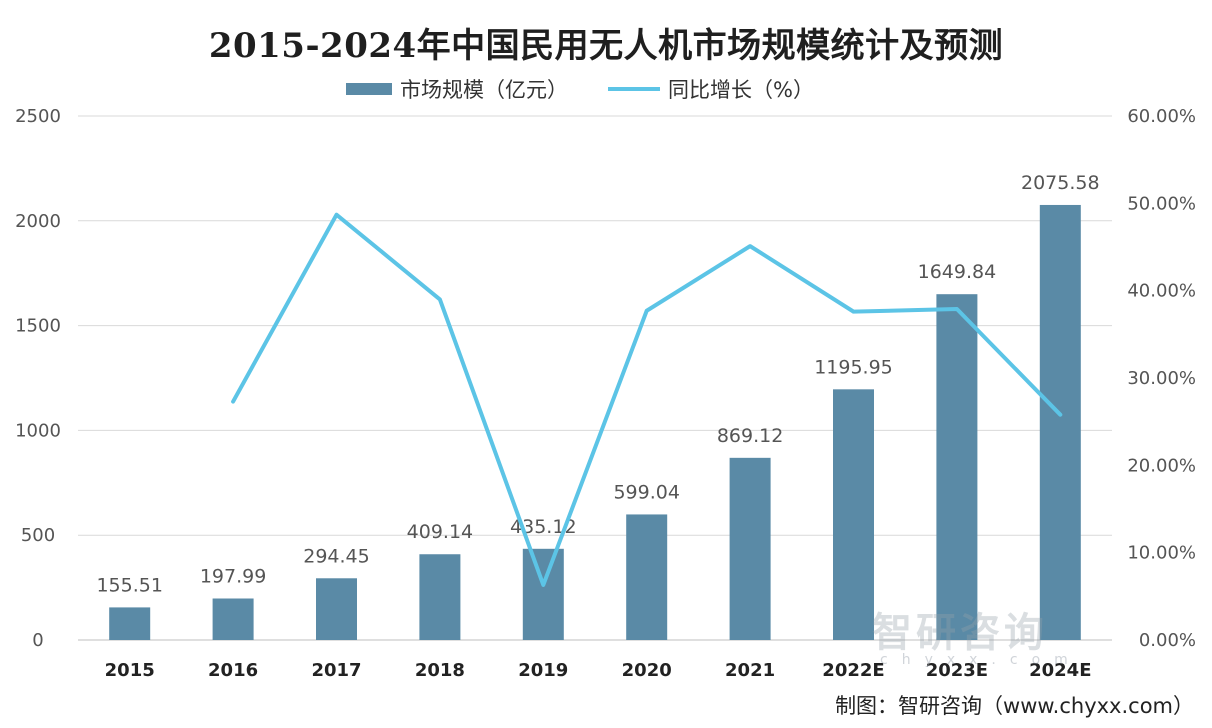  Describe the element at coordinates (543, 527) in the screenshot. I see `data-label: 435.12` at that location.